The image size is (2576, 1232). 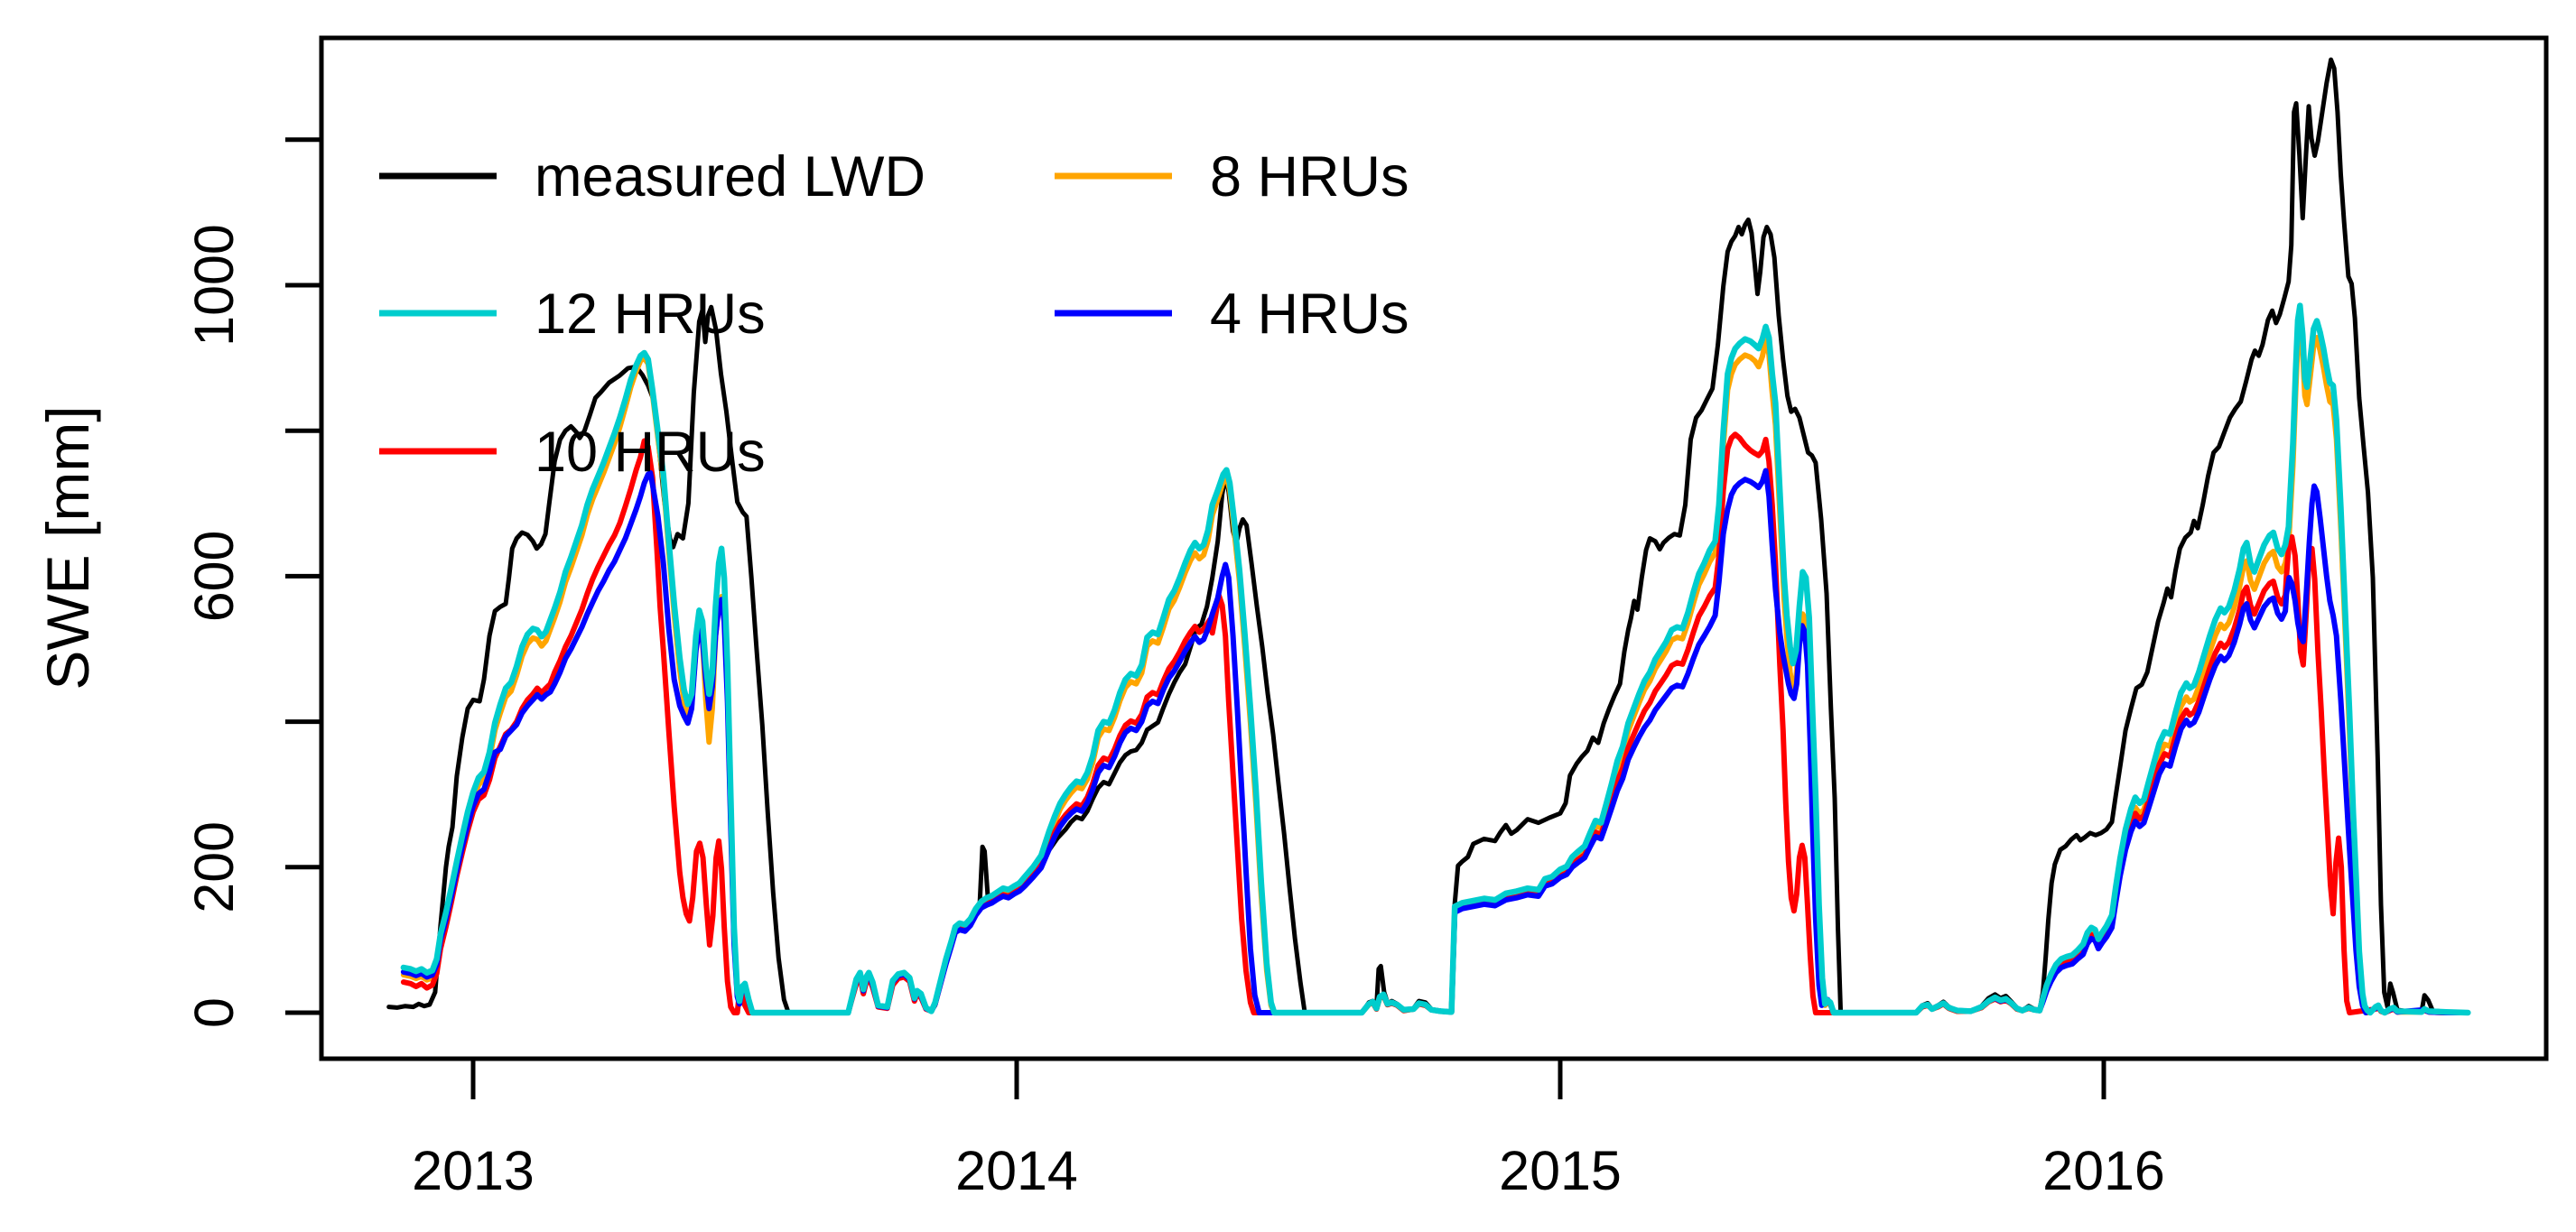 I want to click on y-axis-title: SWE [mm], so click(x=67, y=547).